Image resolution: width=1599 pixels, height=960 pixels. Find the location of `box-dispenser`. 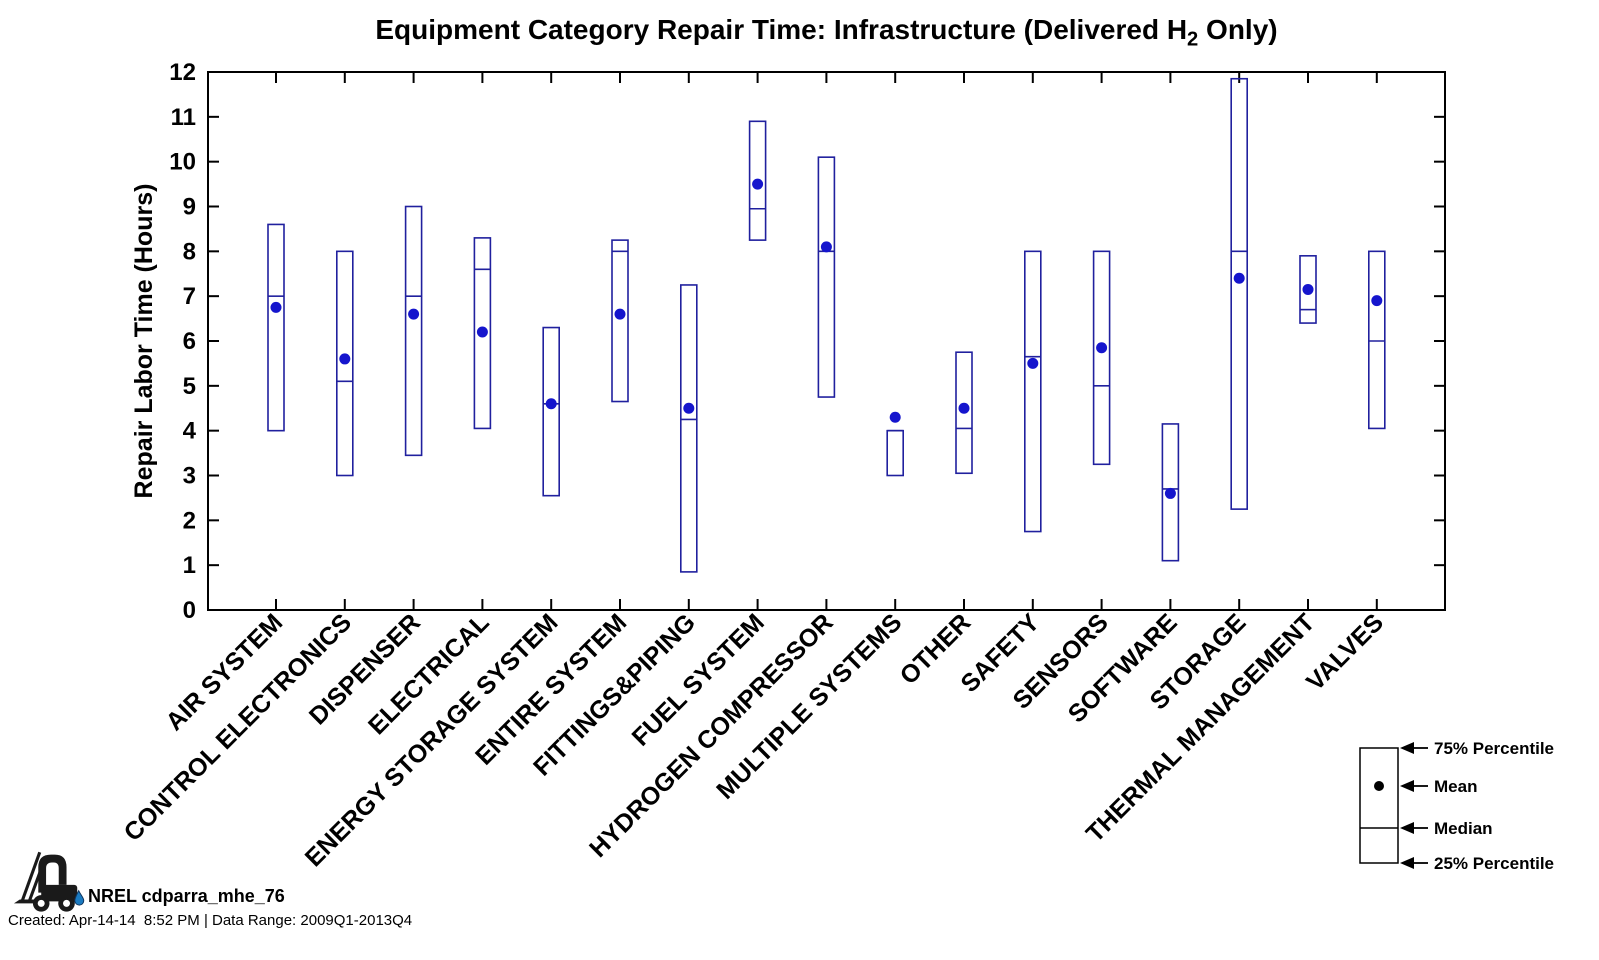

box-dispenser is located at coordinates (413, 331).